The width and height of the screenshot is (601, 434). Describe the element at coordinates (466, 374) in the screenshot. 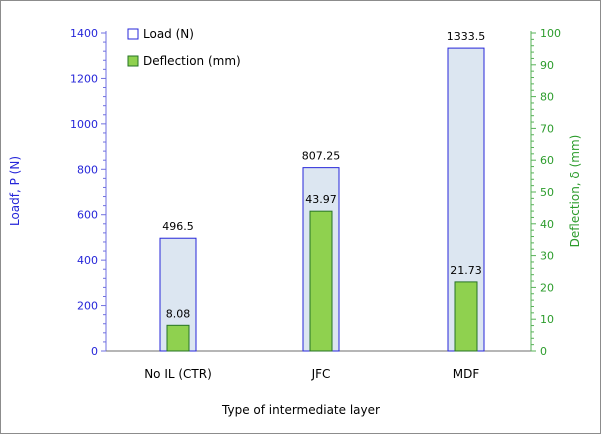

I see `category-label: MDF` at that location.